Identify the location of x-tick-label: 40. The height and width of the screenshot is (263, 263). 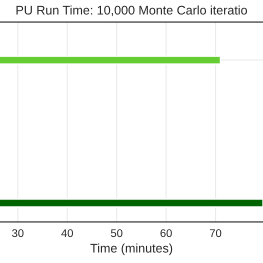
(67, 233).